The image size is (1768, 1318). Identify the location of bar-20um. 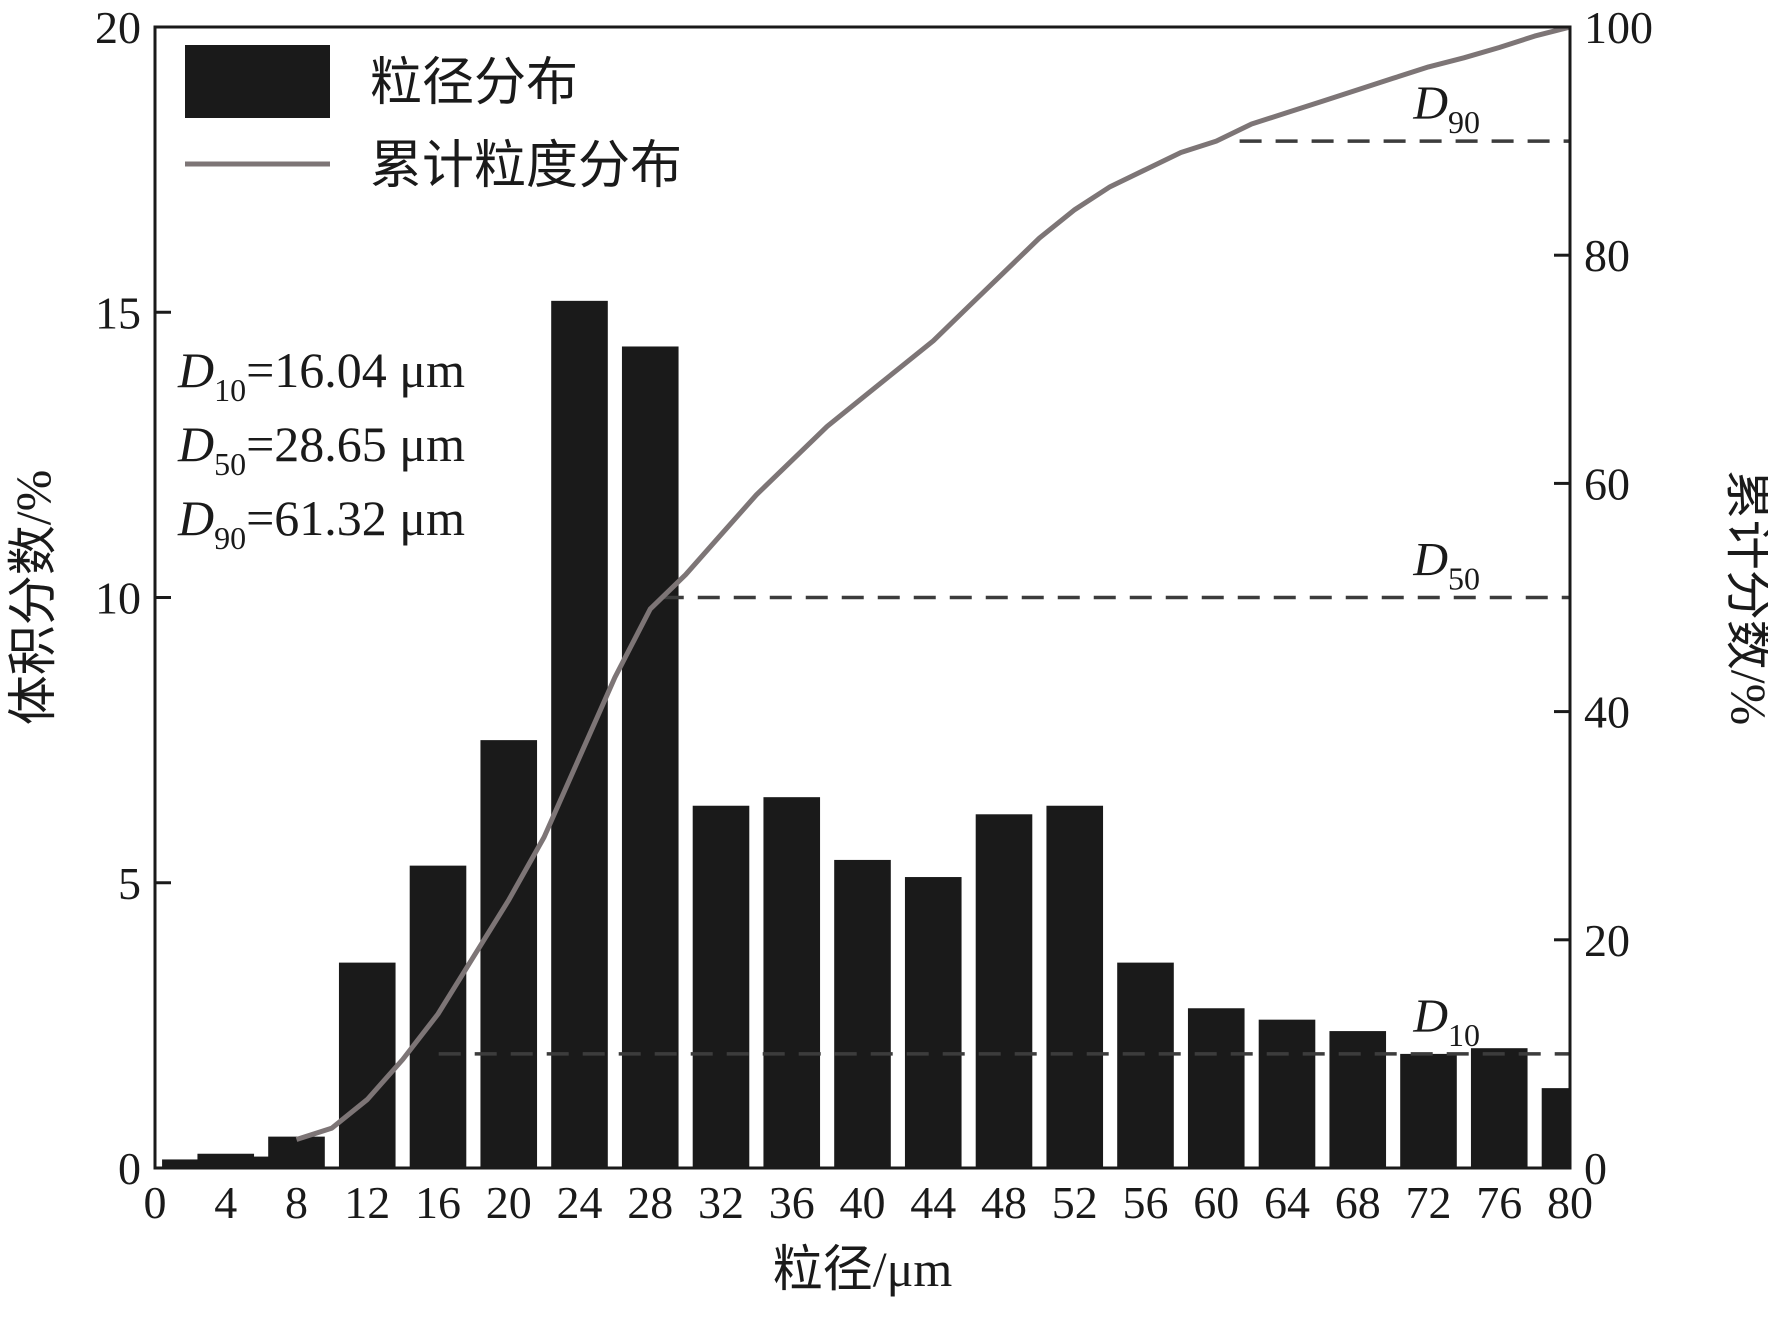
(509, 954).